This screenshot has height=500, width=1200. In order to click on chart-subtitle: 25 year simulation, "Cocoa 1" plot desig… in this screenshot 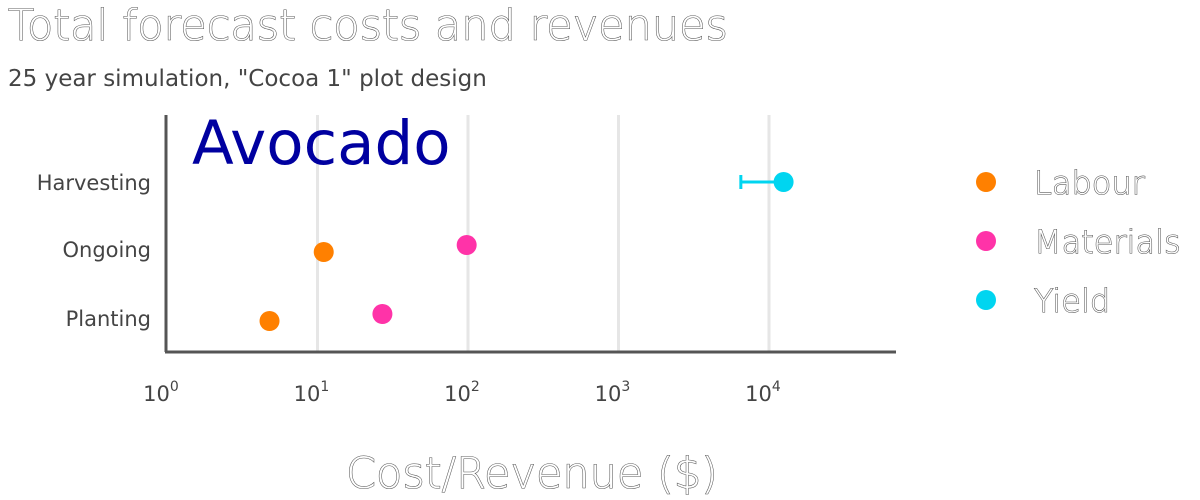, I will do `click(247, 79)`.